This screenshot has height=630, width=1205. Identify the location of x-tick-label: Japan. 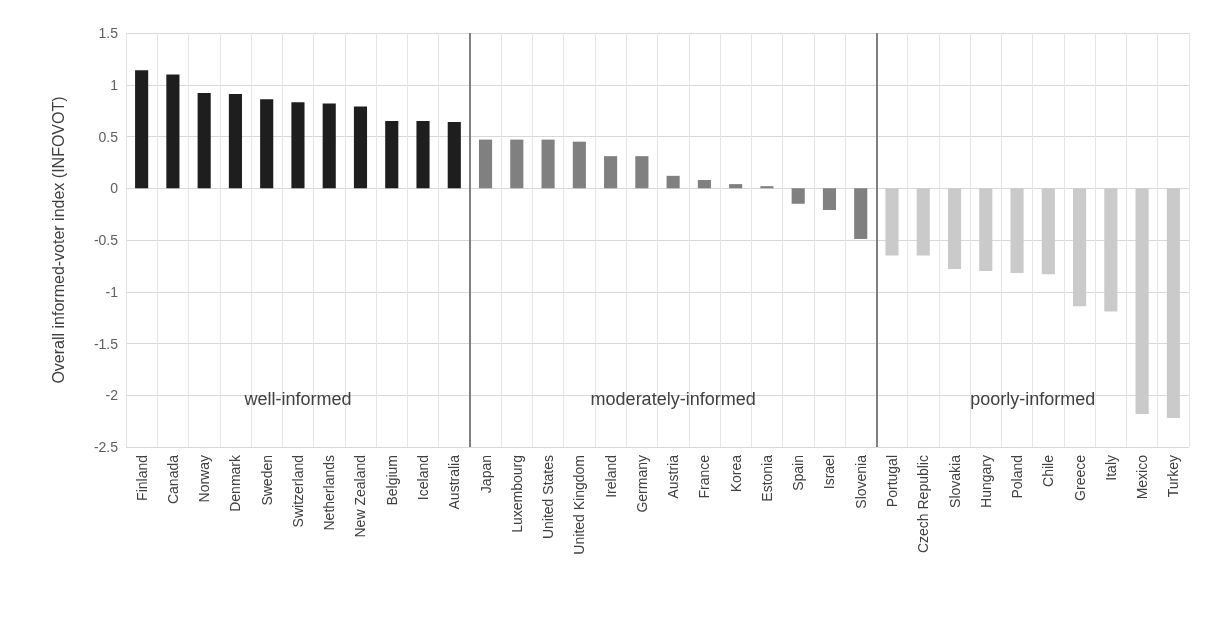
(485, 474).